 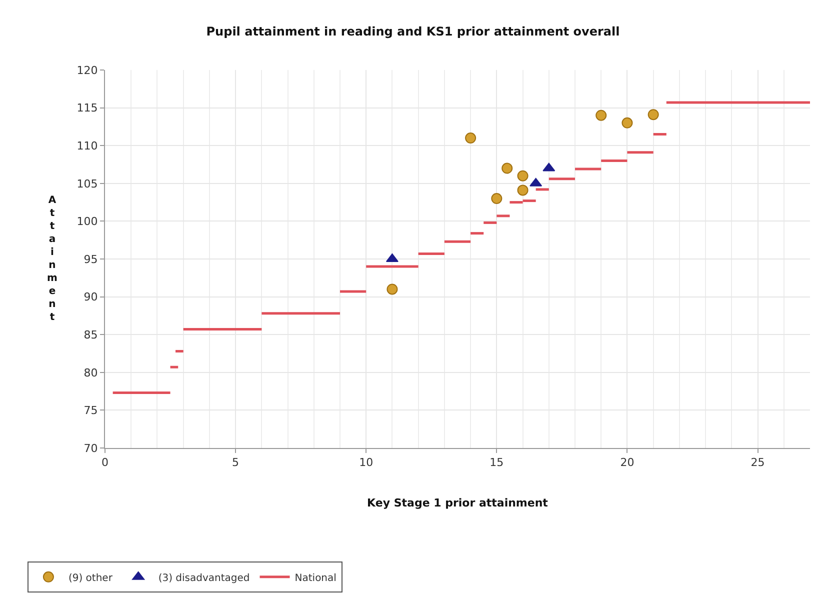 I want to click on y-tick-label: 95, so click(x=91, y=259).